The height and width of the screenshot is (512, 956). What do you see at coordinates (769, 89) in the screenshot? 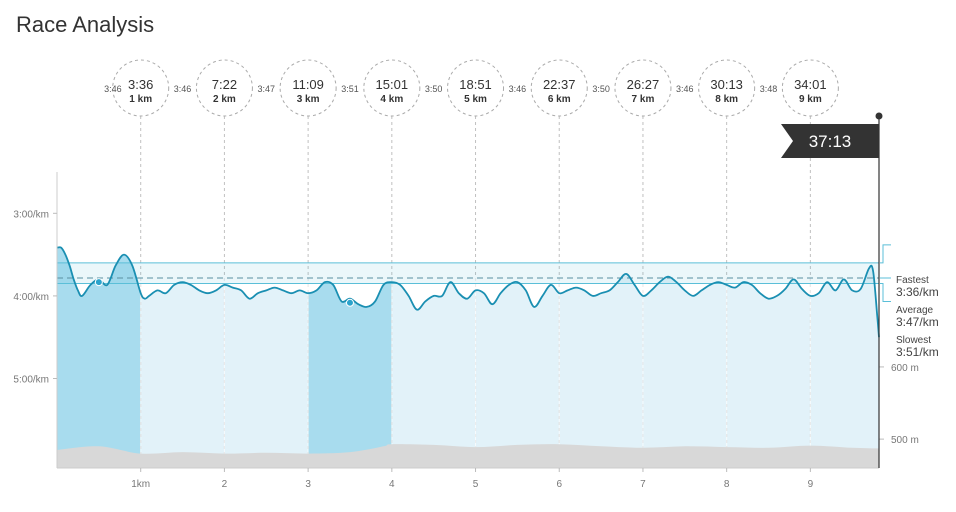
I see `split-pace-label: 3:48` at bounding box center [769, 89].